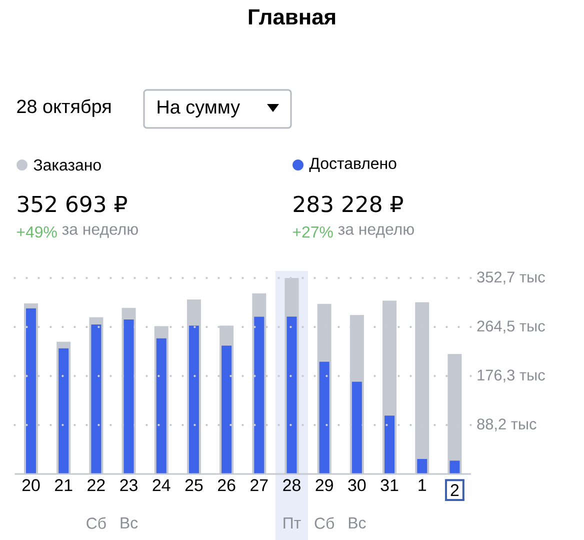 Image resolution: width=584 pixels, height=540 pixels. What do you see at coordinates (129, 485) in the screenshot?
I see `x-tick-label: 23` at bounding box center [129, 485].